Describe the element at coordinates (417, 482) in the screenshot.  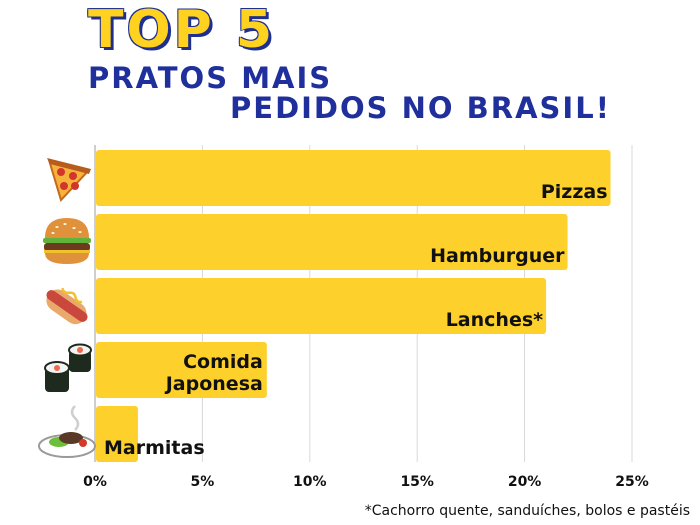
I see `x-tick-label: 15%` at that location.